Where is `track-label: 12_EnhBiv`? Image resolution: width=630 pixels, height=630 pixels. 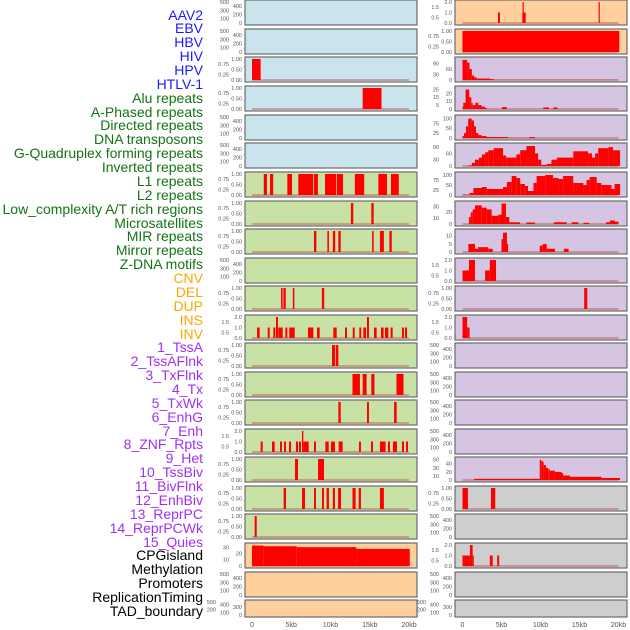 track-label: 12_EnhBiv is located at coordinates (169, 499).